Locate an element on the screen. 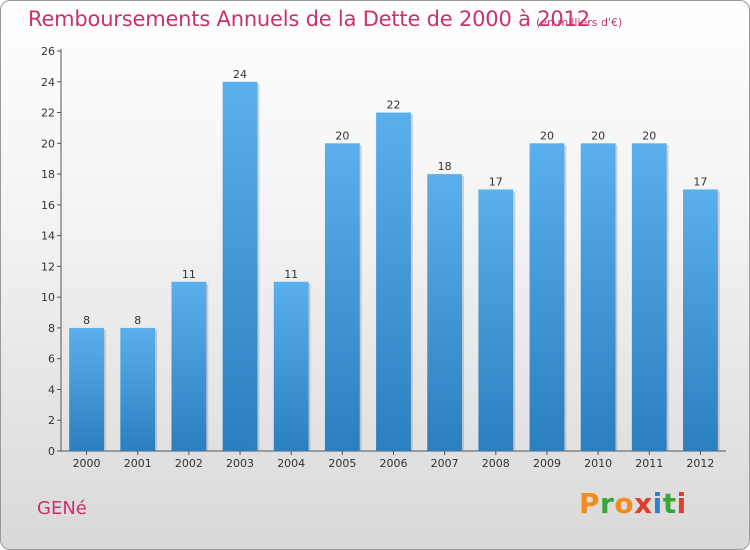 This screenshot has height=550, width=750. x-tick-label: 2006 is located at coordinates (394, 463).